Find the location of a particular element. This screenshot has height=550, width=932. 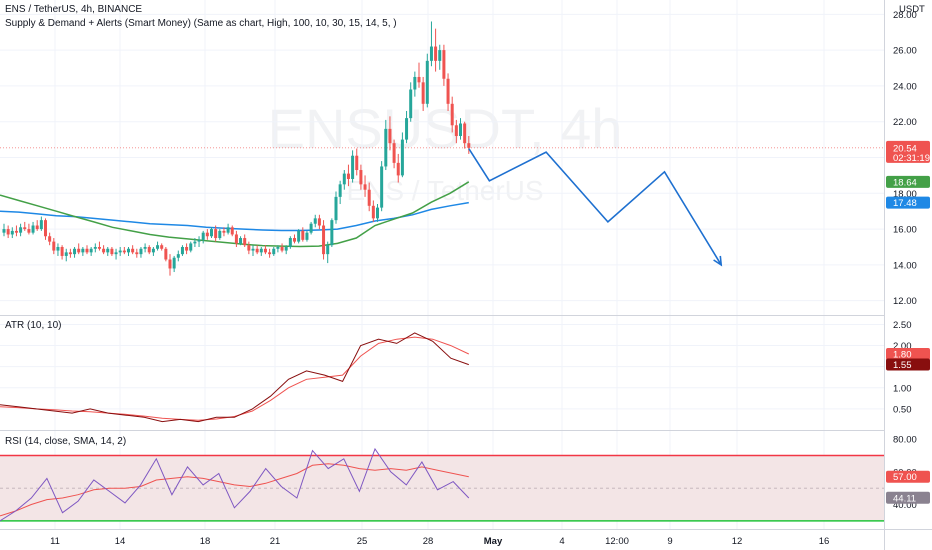

atr-ma-tag-bg is located at coordinates (908, 354).